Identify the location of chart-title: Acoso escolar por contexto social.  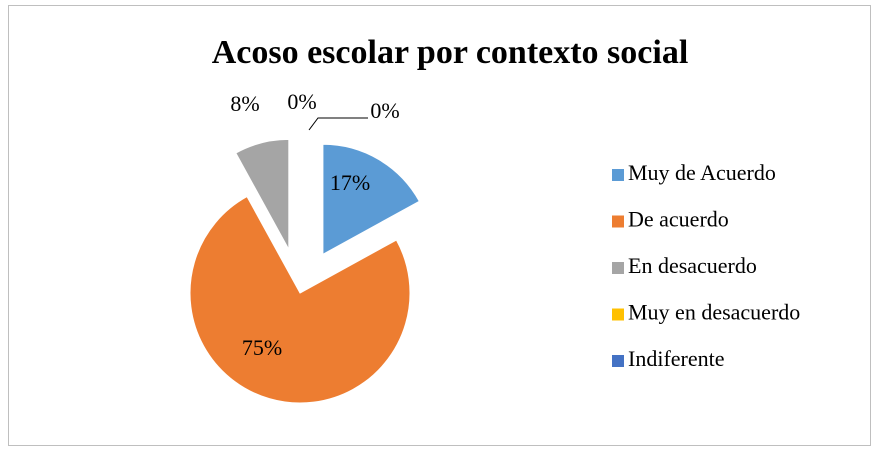
(450, 52).